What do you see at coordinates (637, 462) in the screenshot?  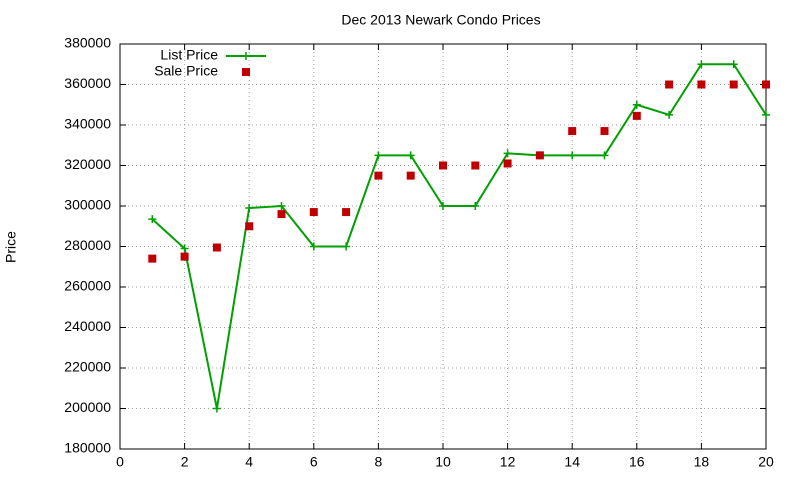 I see `x-tick-label: 16` at bounding box center [637, 462].